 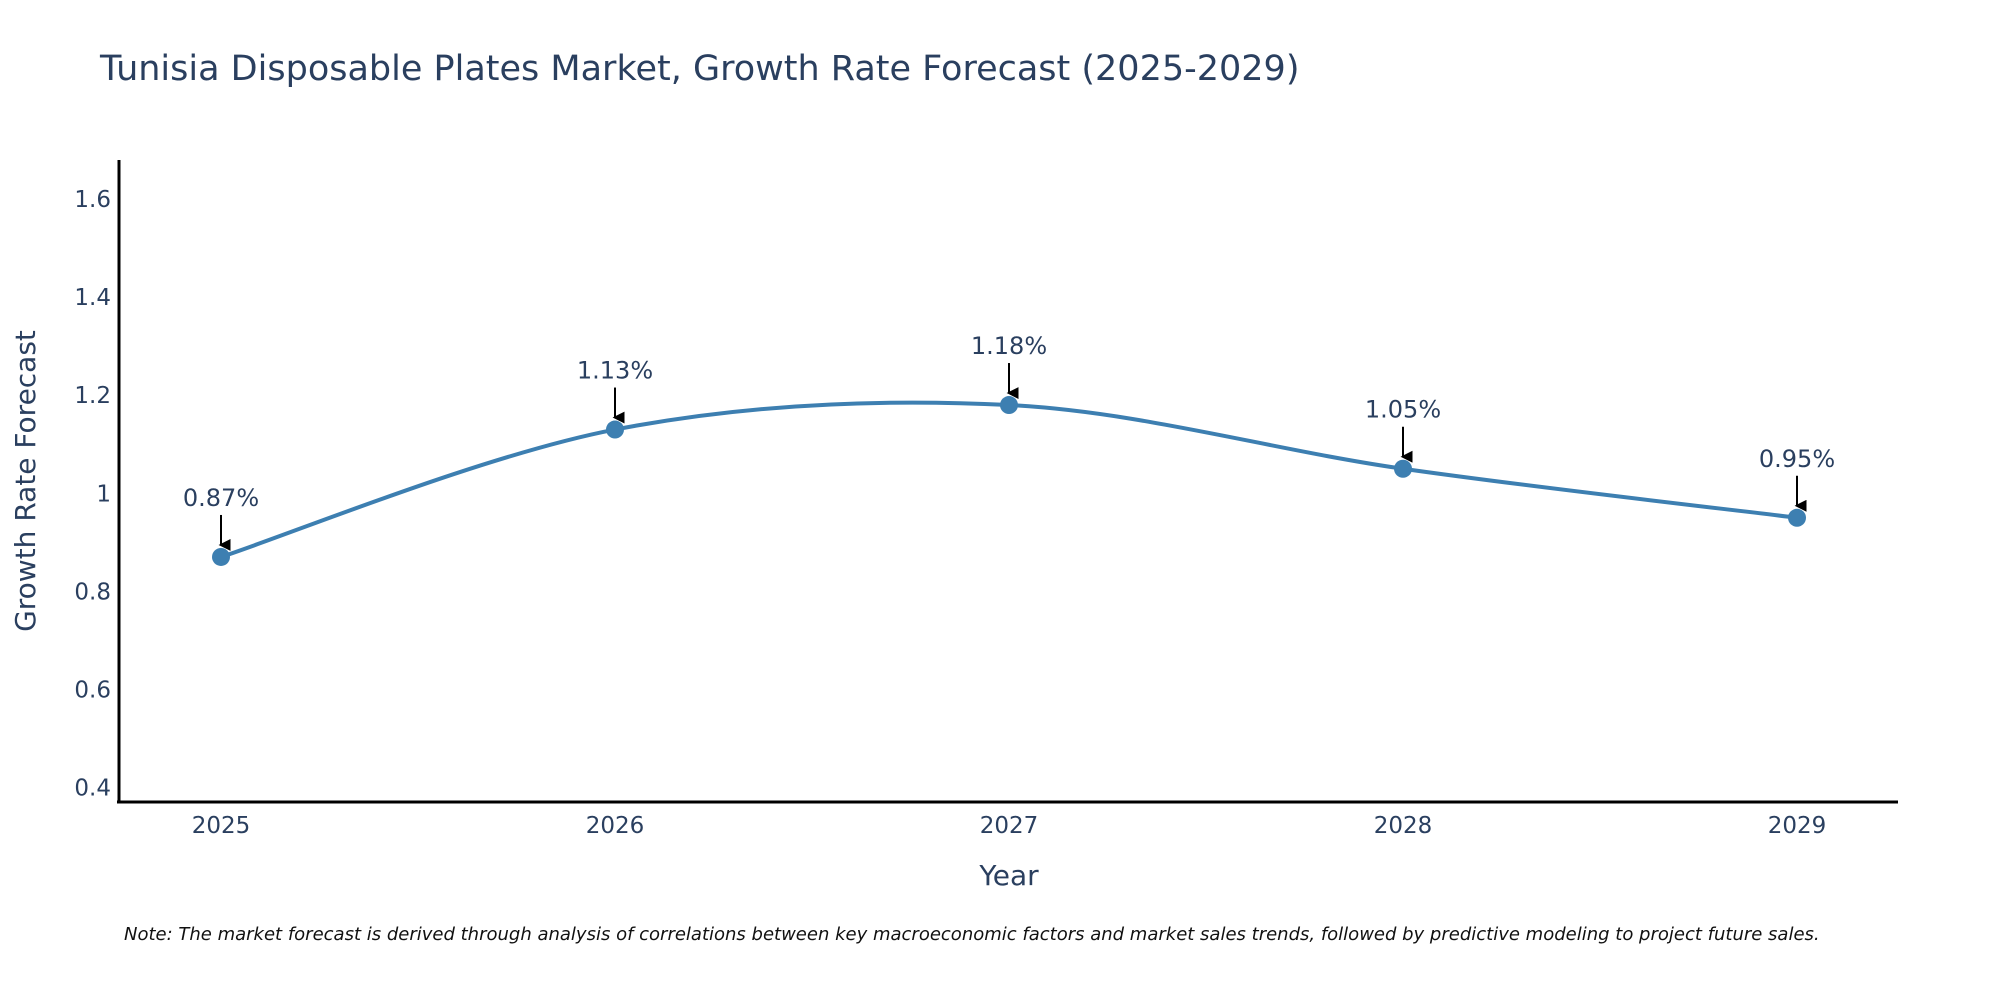 I want to click on x-tick-label: 2025, so click(x=221, y=826).